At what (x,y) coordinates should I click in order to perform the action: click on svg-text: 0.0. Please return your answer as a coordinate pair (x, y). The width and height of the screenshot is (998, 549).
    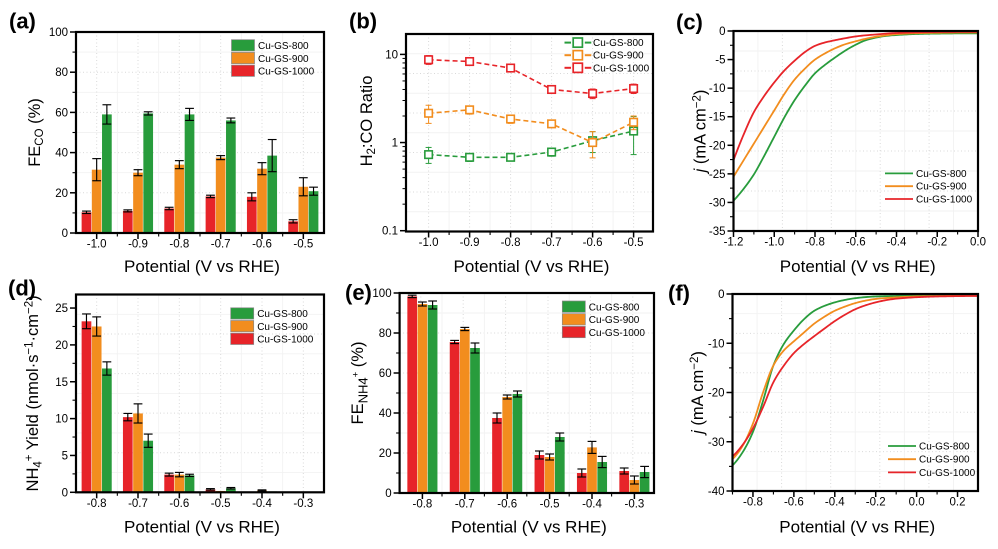
    Looking at the image, I should click on (978, 243).